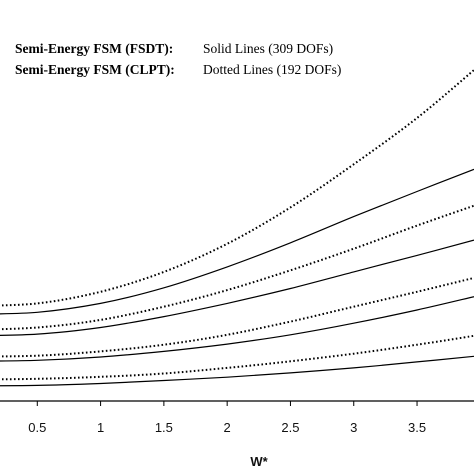  What do you see at coordinates (417, 427) in the screenshot?
I see `x-tick-label: 3.5` at bounding box center [417, 427].